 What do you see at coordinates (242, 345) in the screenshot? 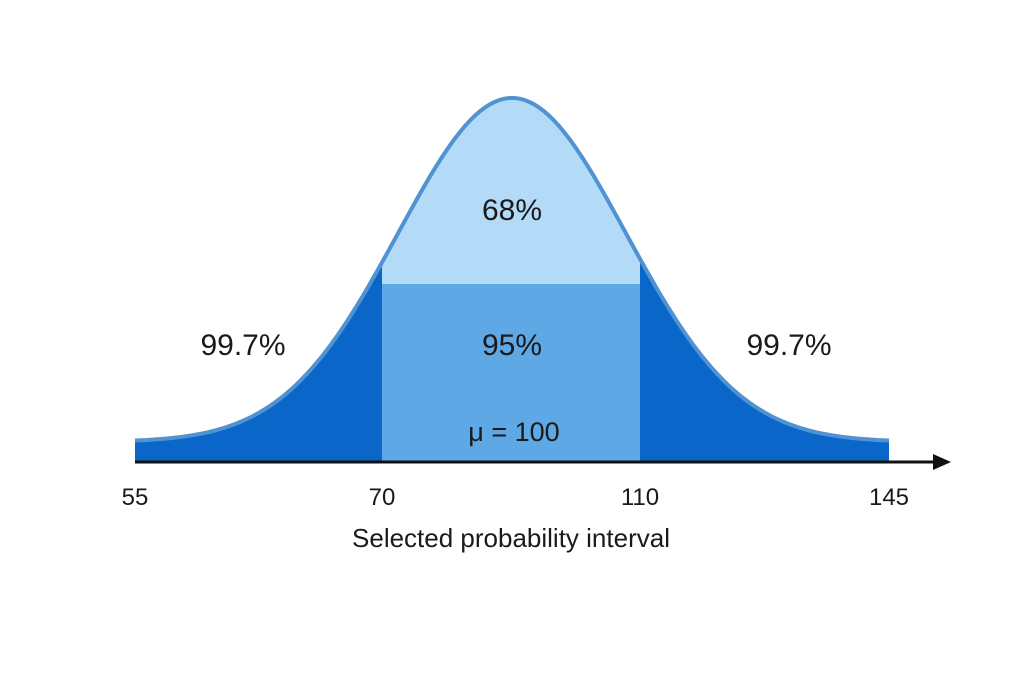
I see `region-label-99-7-left: 99.7%` at bounding box center [242, 345].